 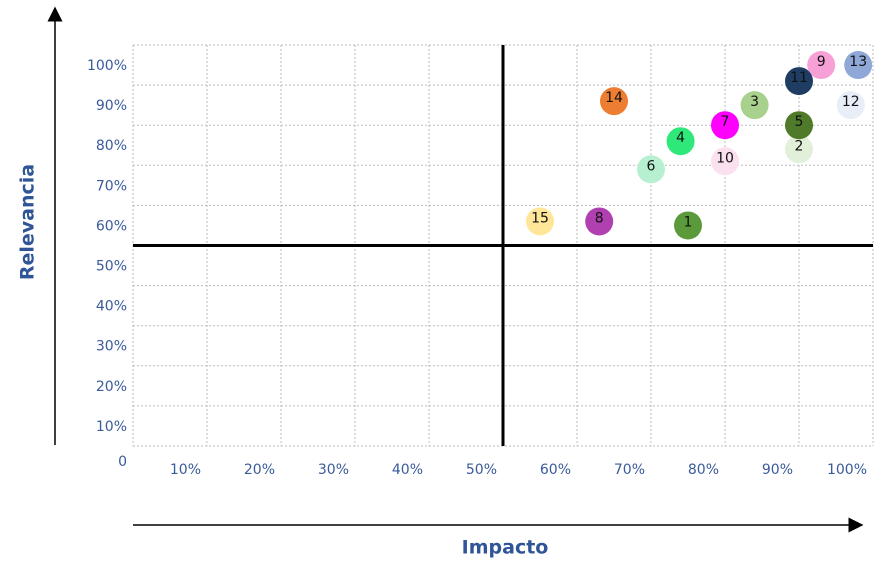 I want to click on point-label: 1, so click(x=688, y=222).